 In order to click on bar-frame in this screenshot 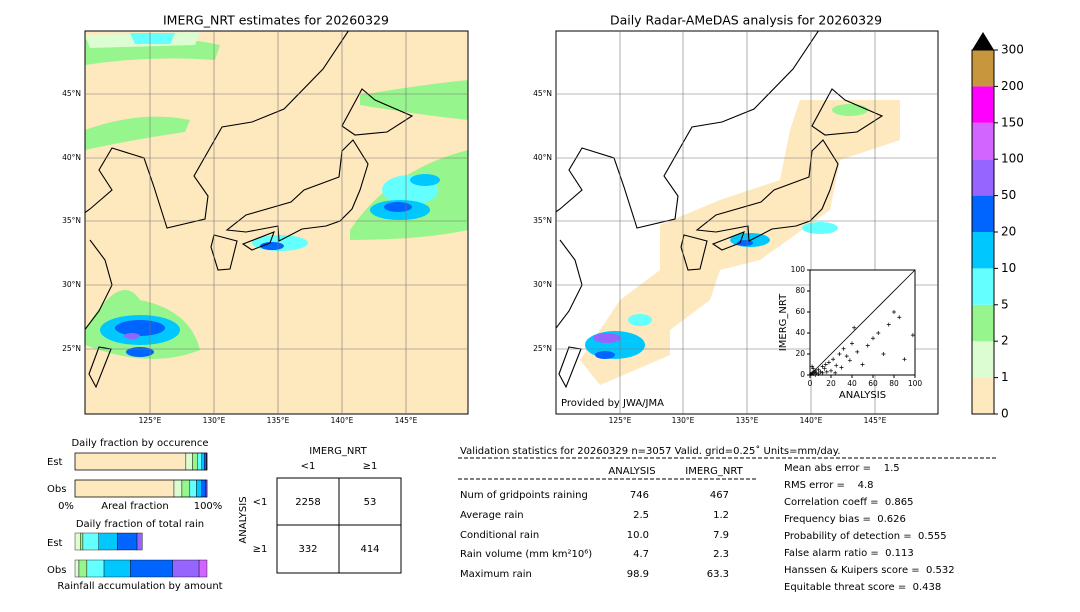, I will do `click(141, 461)`.